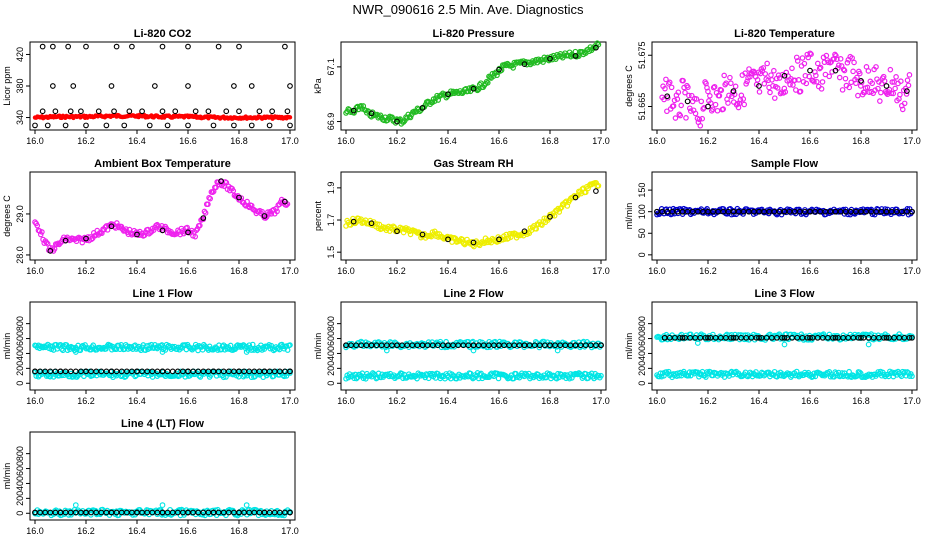 The height and width of the screenshot is (540, 936). I want to click on y-tick-label: 200, so click(331, 368).